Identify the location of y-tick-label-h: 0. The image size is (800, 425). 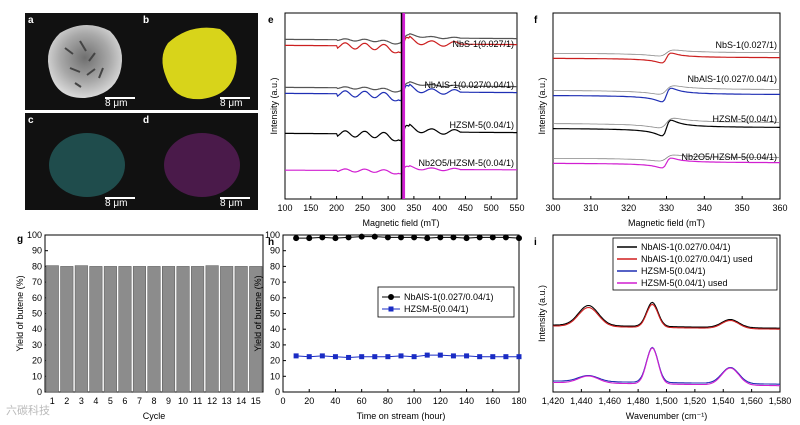
(277, 392).